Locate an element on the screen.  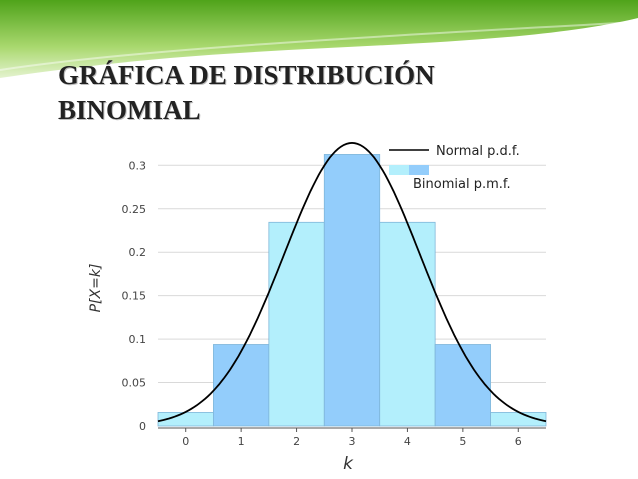
y-tick-label: 0 is located at coordinates (142, 426).